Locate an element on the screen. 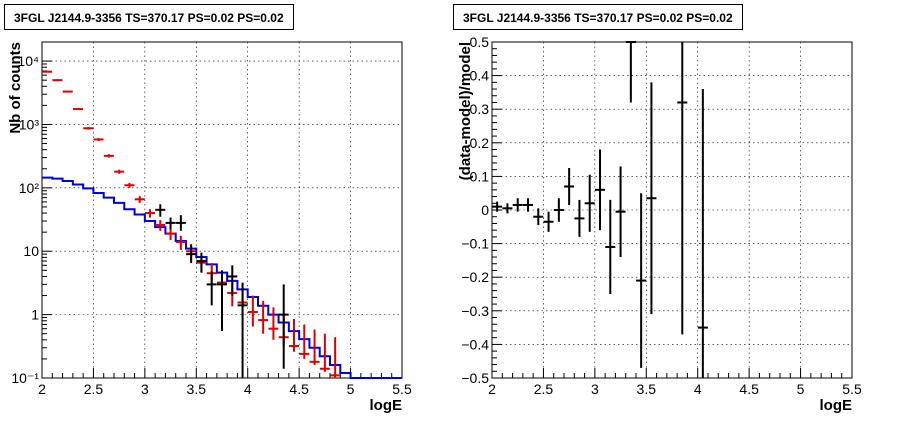 The height and width of the screenshot is (421, 898). left-y-tick-label: 10³ is located at coordinates (29, 124).